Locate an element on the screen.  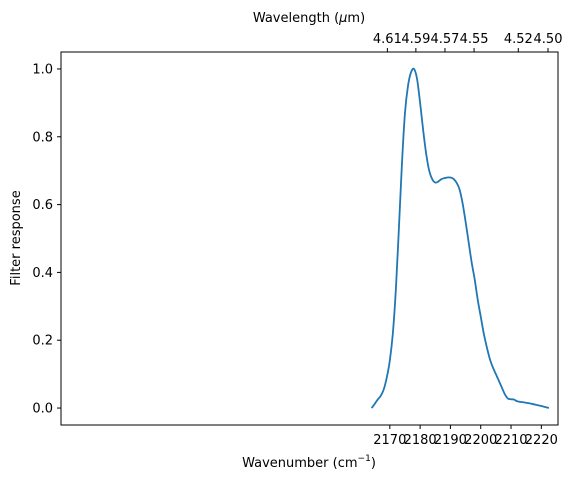
x-tick-label: 2190 is located at coordinates (450, 440).